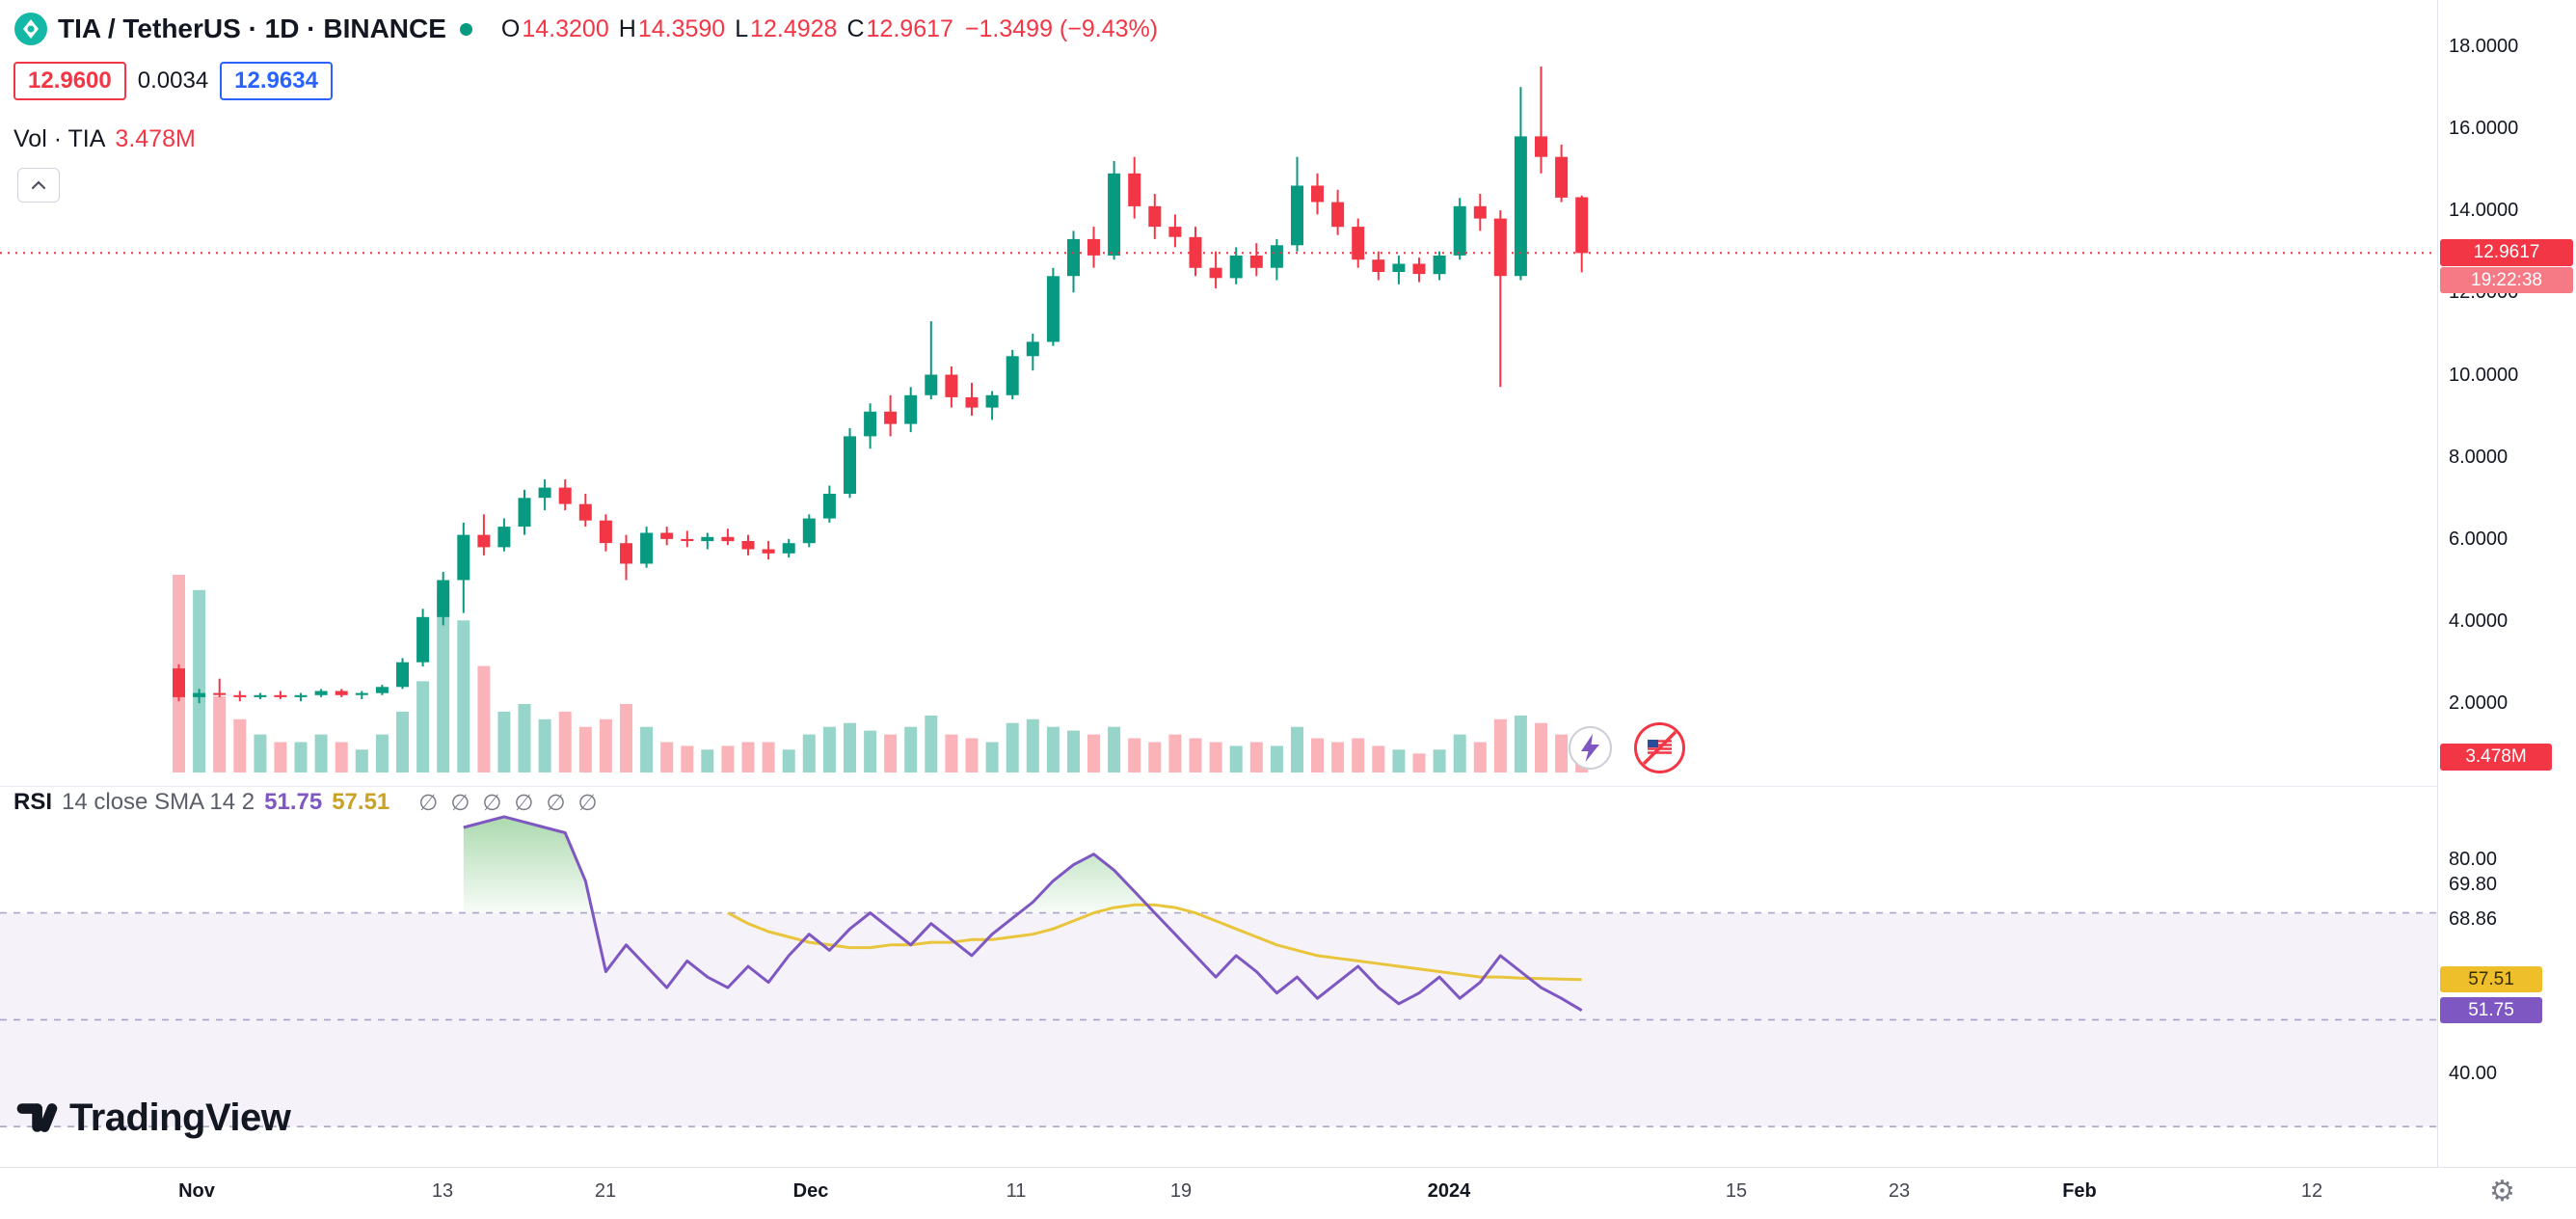  Describe the element at coordinates (681, 28) in the screenshot. I see `high-value: 14.3590` at that location.